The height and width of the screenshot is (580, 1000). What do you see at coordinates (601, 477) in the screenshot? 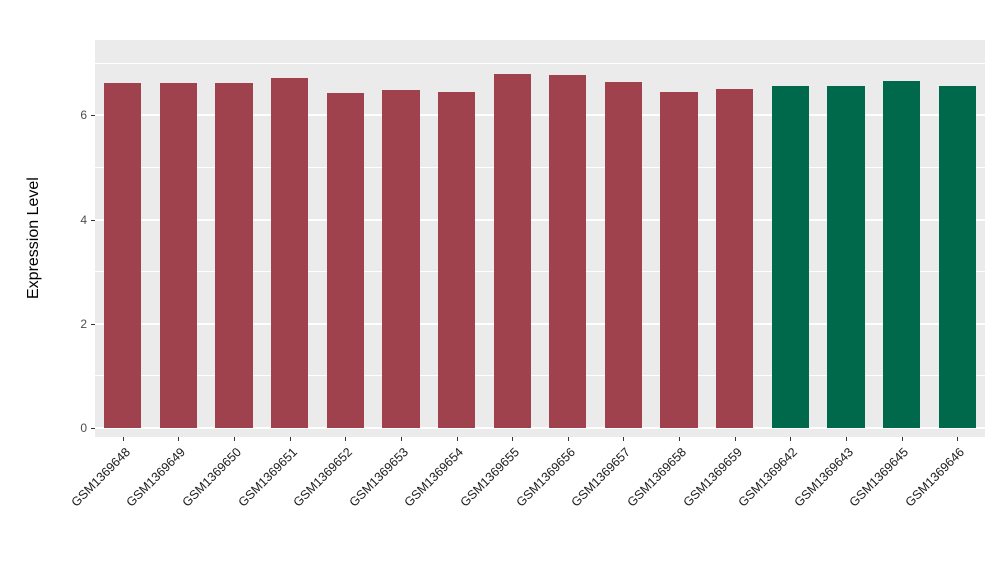
I see `x-tick-label-text: GSM1369657` at bounding box center [601, 477].